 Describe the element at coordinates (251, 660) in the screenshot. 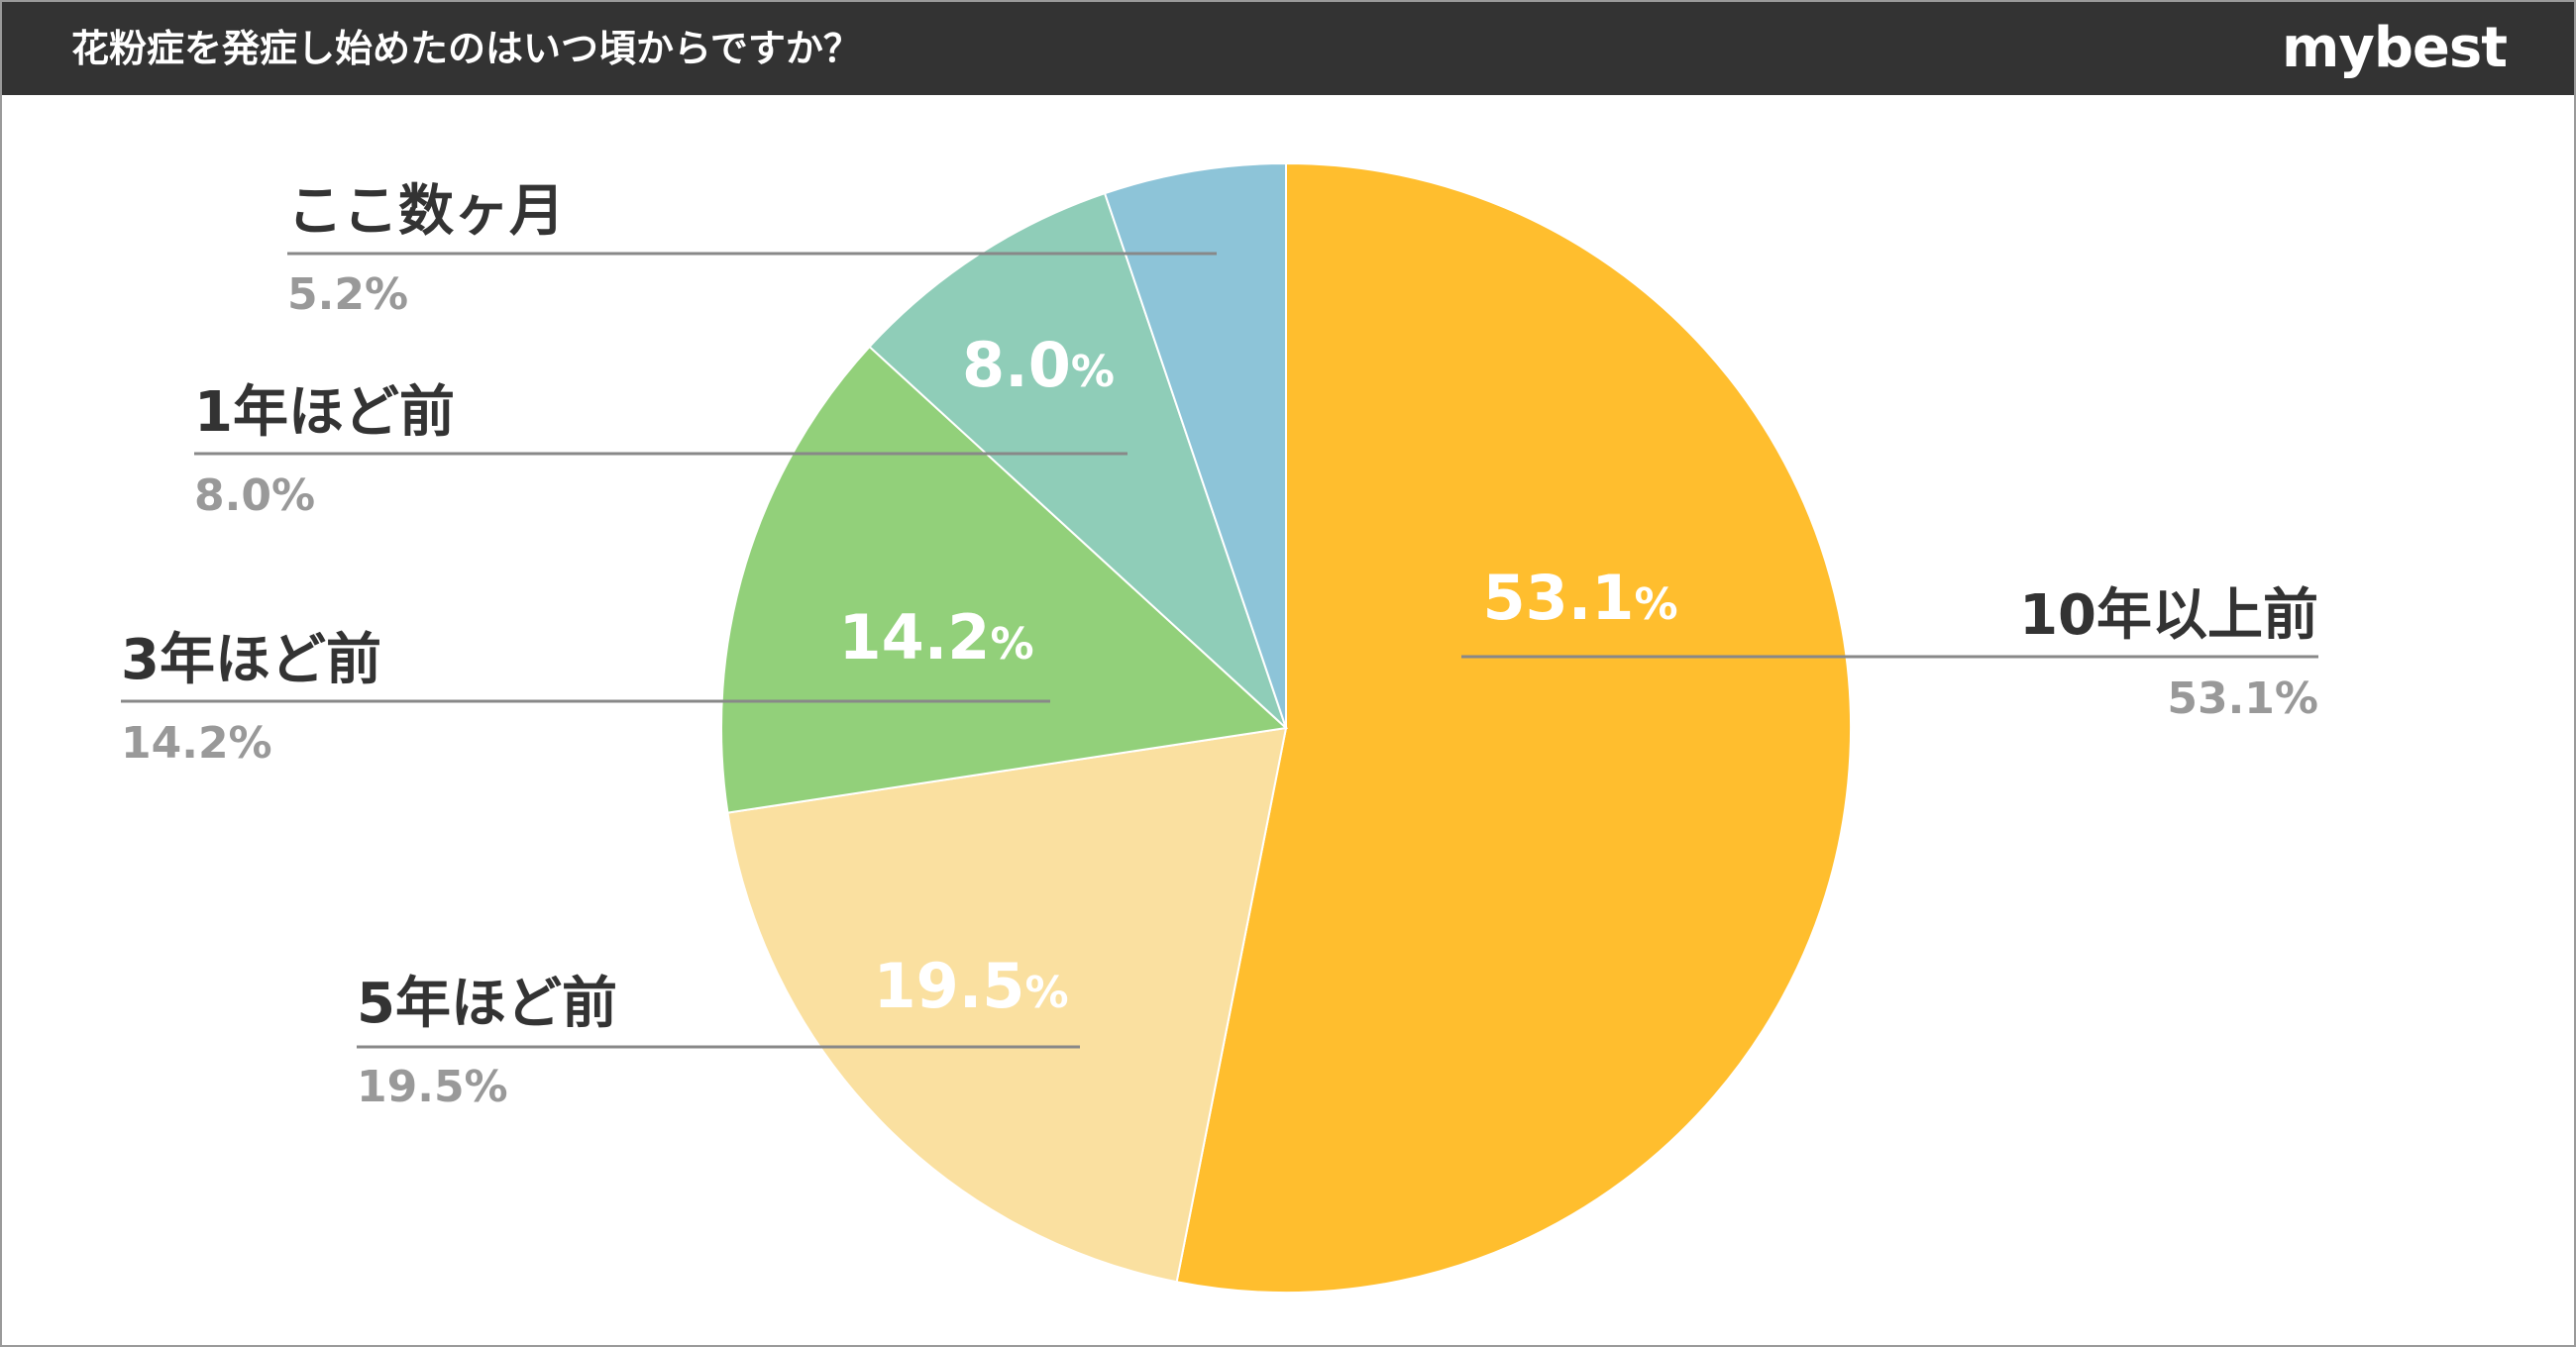

I see `slice-label-3: 3年ほど前` at that location.